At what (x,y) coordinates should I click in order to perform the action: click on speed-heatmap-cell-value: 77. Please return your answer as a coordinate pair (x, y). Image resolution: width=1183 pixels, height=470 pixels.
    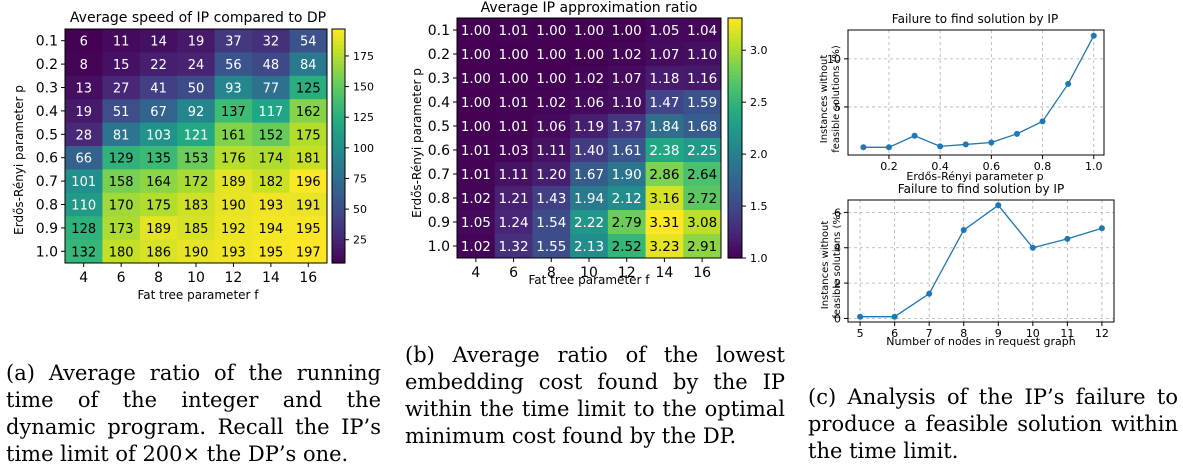
    Looking at the image, I should click on (271, 89).